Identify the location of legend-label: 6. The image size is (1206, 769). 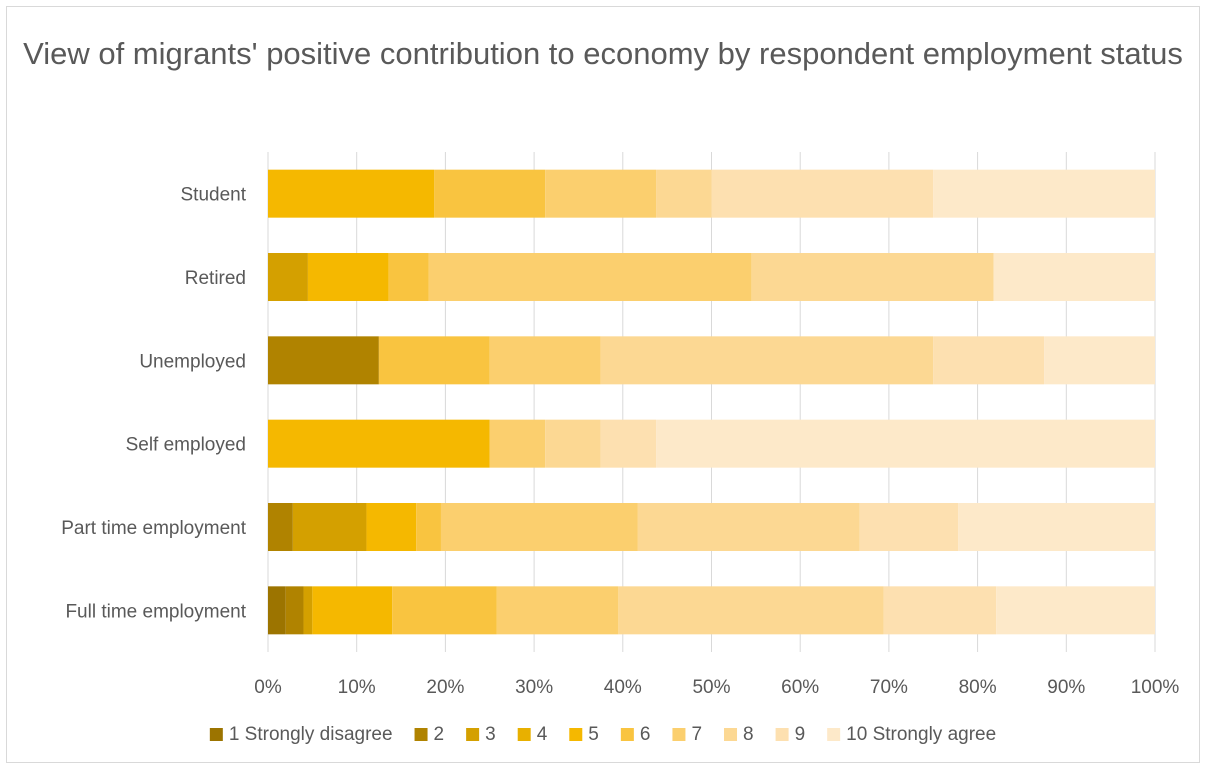
(645, 734).